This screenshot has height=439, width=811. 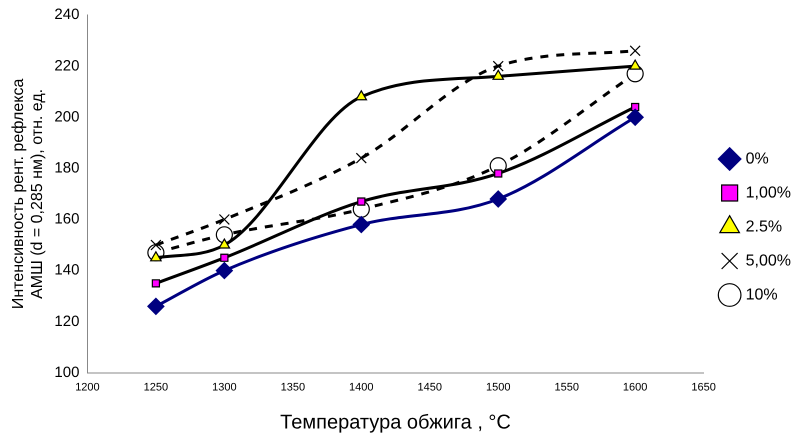 What do you see at coordinates (703, 387) in the screenshot?
I see `x-tick-label: 1650` at bounding box center [703, 387].